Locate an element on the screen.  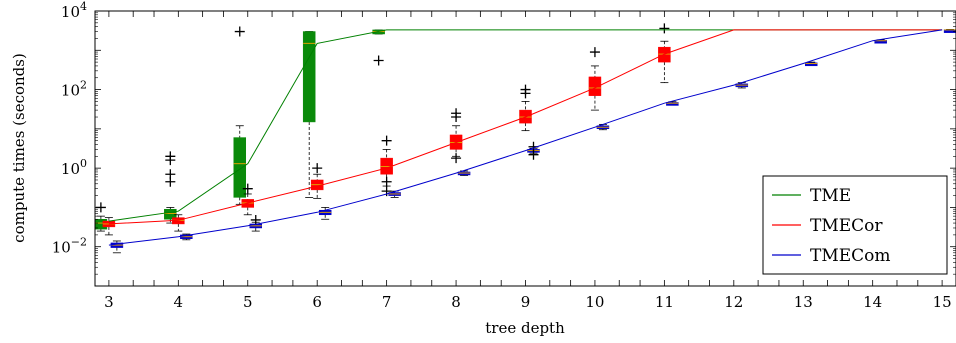
legend-label-tmecor: TMECor is located at coordinates (846, 226).